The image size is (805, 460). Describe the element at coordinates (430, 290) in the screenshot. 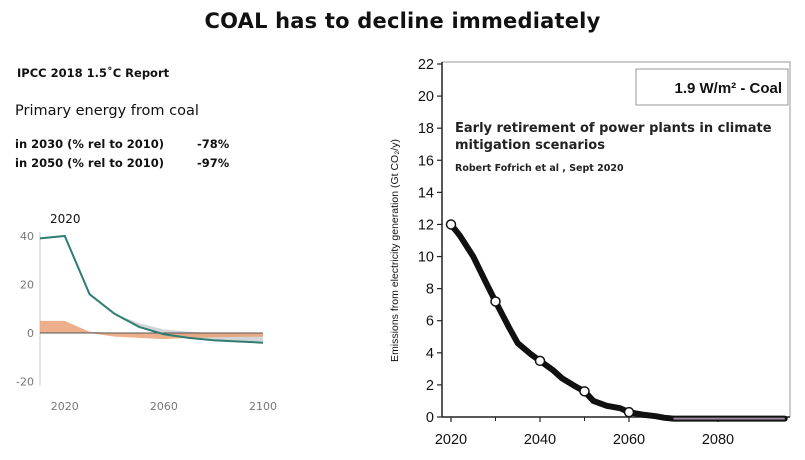

I see `y-tick-label: 8` at that location.